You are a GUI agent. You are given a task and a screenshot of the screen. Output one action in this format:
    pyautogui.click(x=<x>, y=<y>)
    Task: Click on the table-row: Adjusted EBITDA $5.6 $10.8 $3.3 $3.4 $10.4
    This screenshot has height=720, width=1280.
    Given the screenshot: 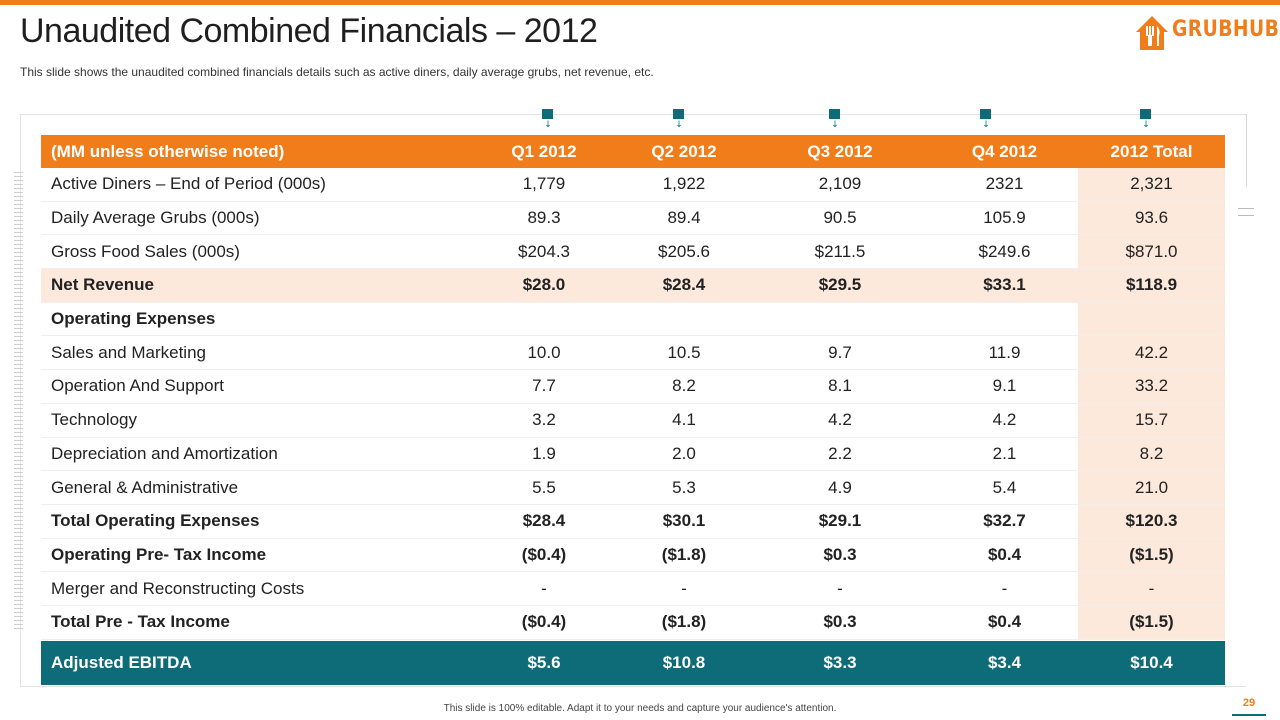 What is the action you would take?
    pyautogui.click(x=633, y=662)
    